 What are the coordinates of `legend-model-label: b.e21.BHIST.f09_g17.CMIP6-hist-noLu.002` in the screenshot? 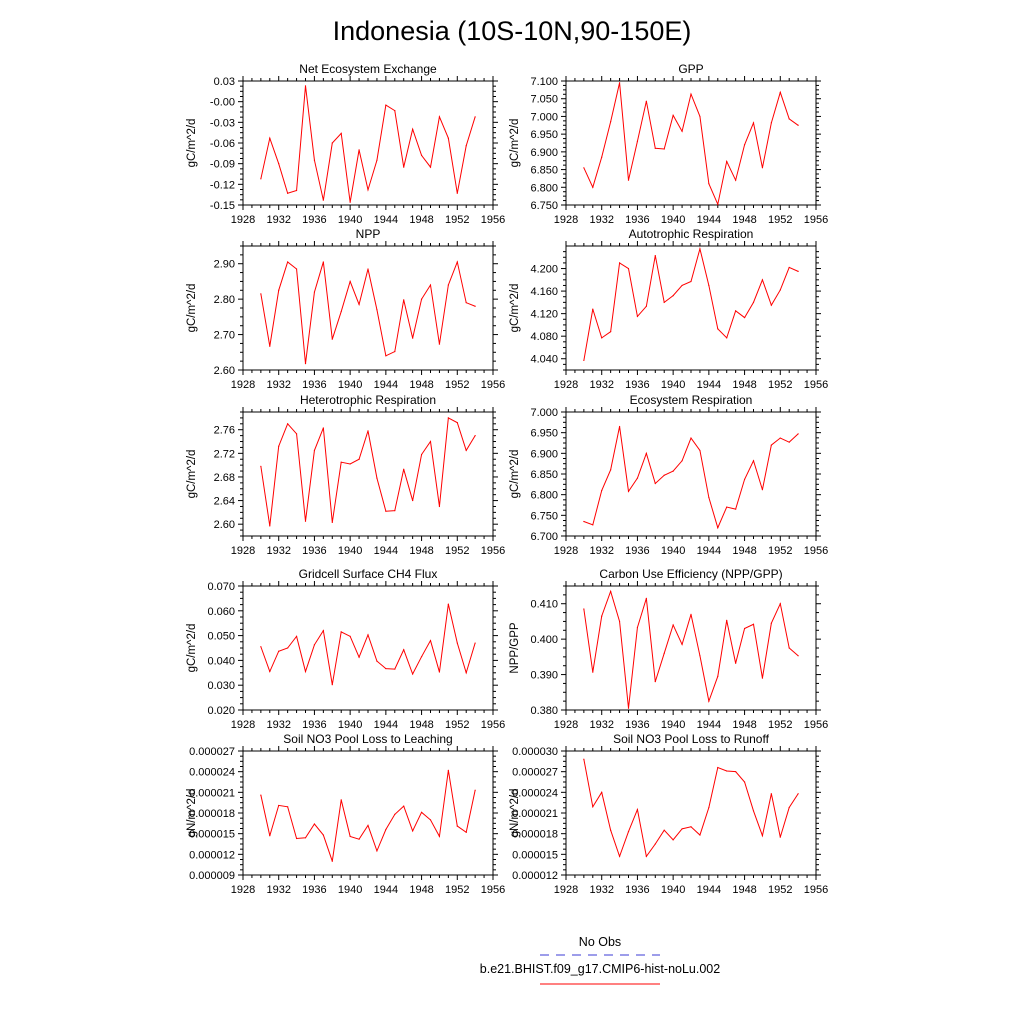 It's located at (600, 969).